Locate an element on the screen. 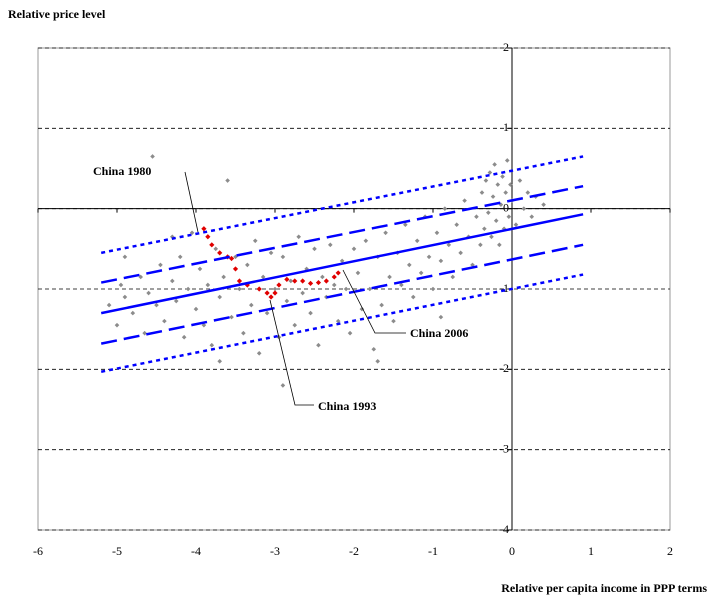 The width and height of the screenshot is (715, 598). annotation: China 2006 is located at coordinates (439, 333).